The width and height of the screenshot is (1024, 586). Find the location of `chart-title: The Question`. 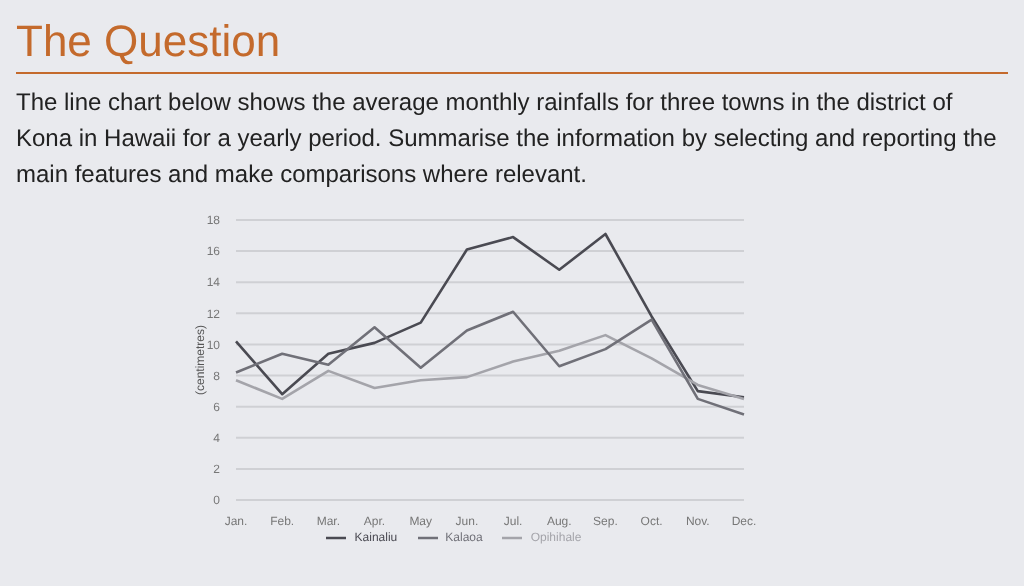

chart-title: The Question is located at coordinates (512, 43).